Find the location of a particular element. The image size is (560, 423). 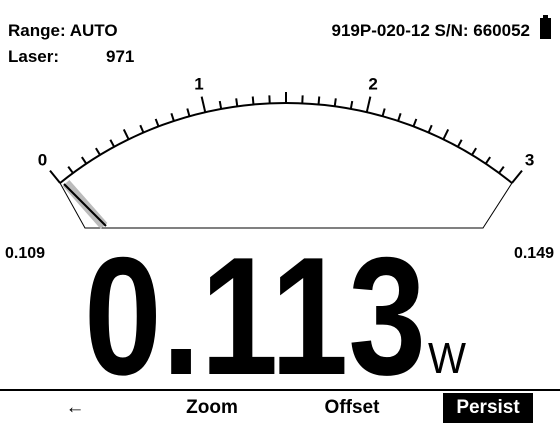

scale-label: 3 is located at coordinates (529, 160).